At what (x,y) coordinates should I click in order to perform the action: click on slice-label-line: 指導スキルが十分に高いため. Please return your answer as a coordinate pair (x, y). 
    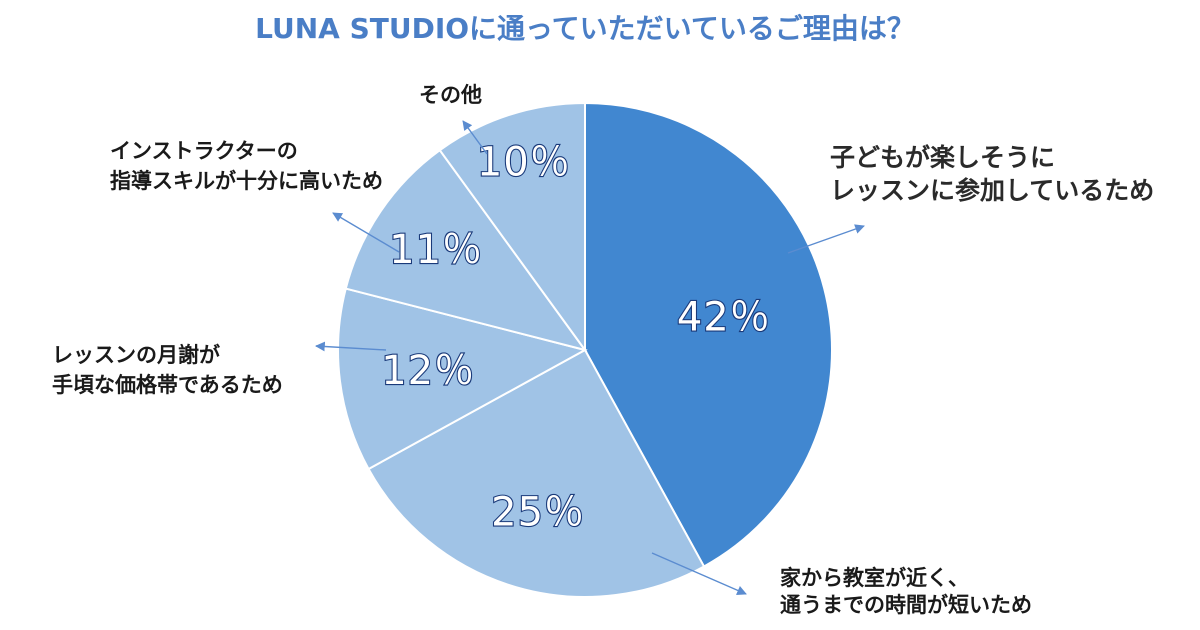
    Looking at the image, I should click on (246, 181).